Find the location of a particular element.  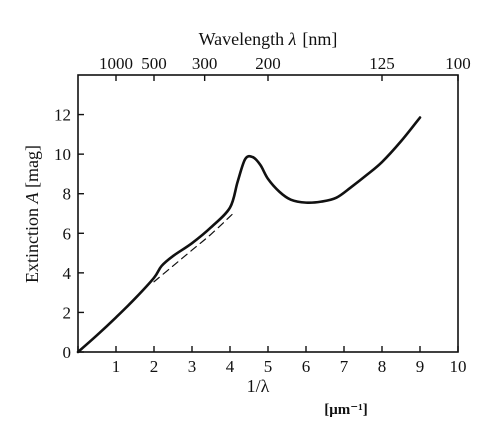

top-axis-title: Wavelength λ [nm] is located at coordinates (268, 39).